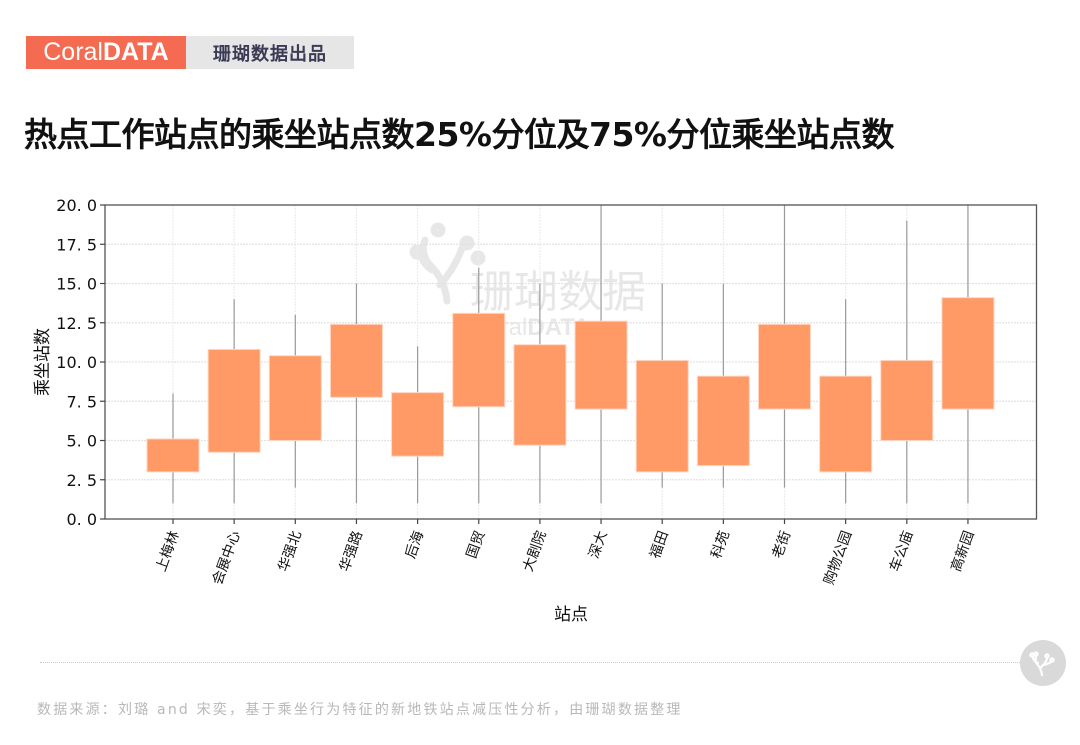 This screenshot has height=745, width=1080. I want to click on coral-logo-icon, so click(1043, 663).